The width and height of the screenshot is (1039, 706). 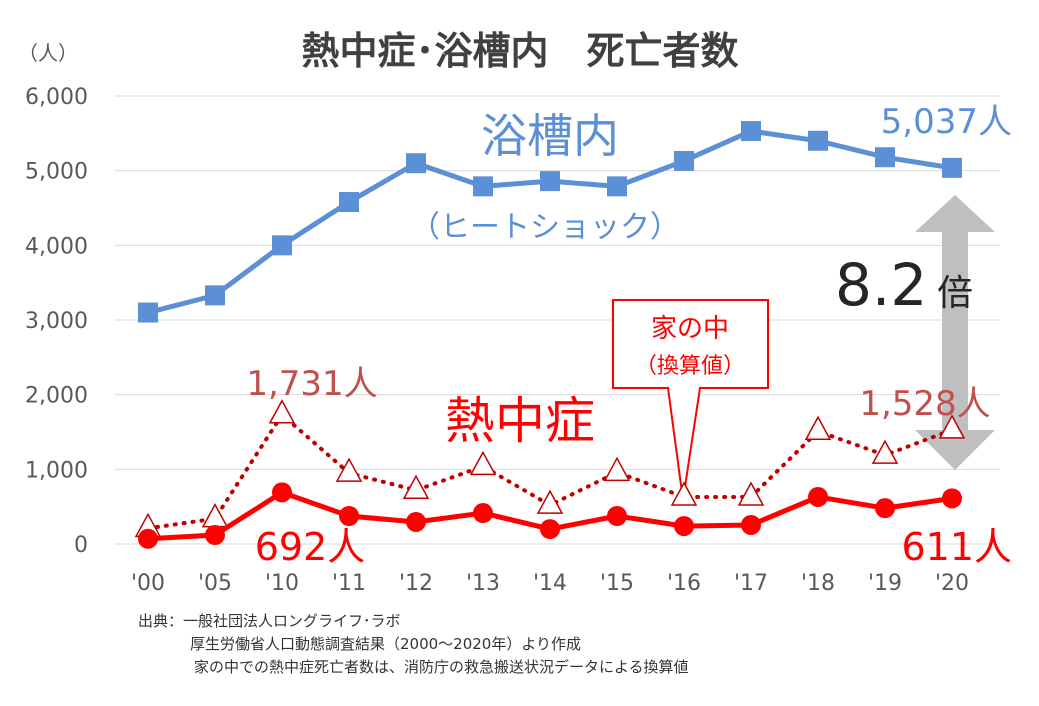 I want to click on x-tick-label: '16, so click(x=684, y=583).